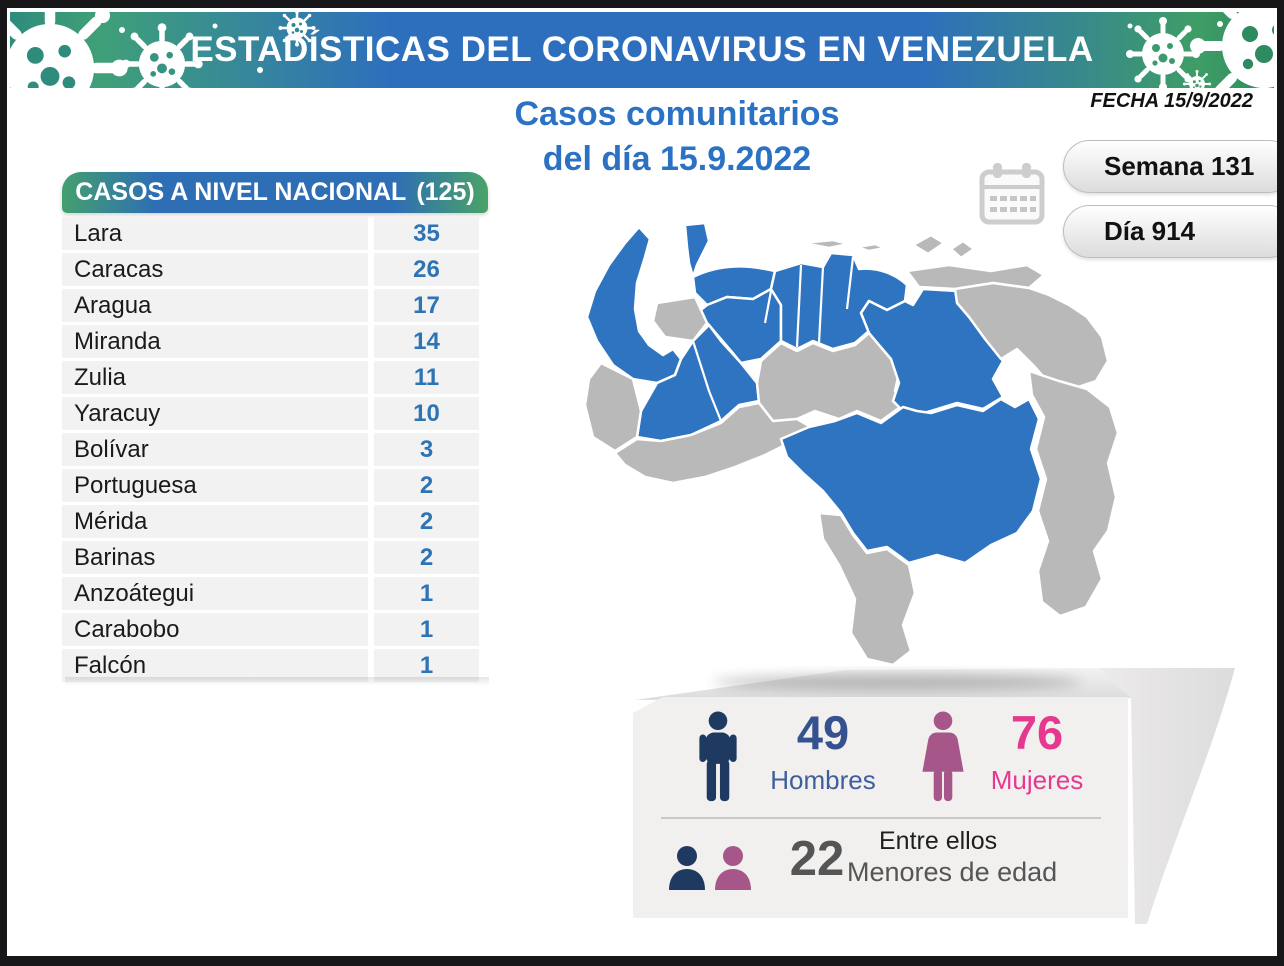 Image resolution: width=1284 pixels, height=966 pixels. What do you see at coordinates (1170, 166) in the screenshot?
I see `week-badge: Semana 131` at bounding box center [1170, 166].